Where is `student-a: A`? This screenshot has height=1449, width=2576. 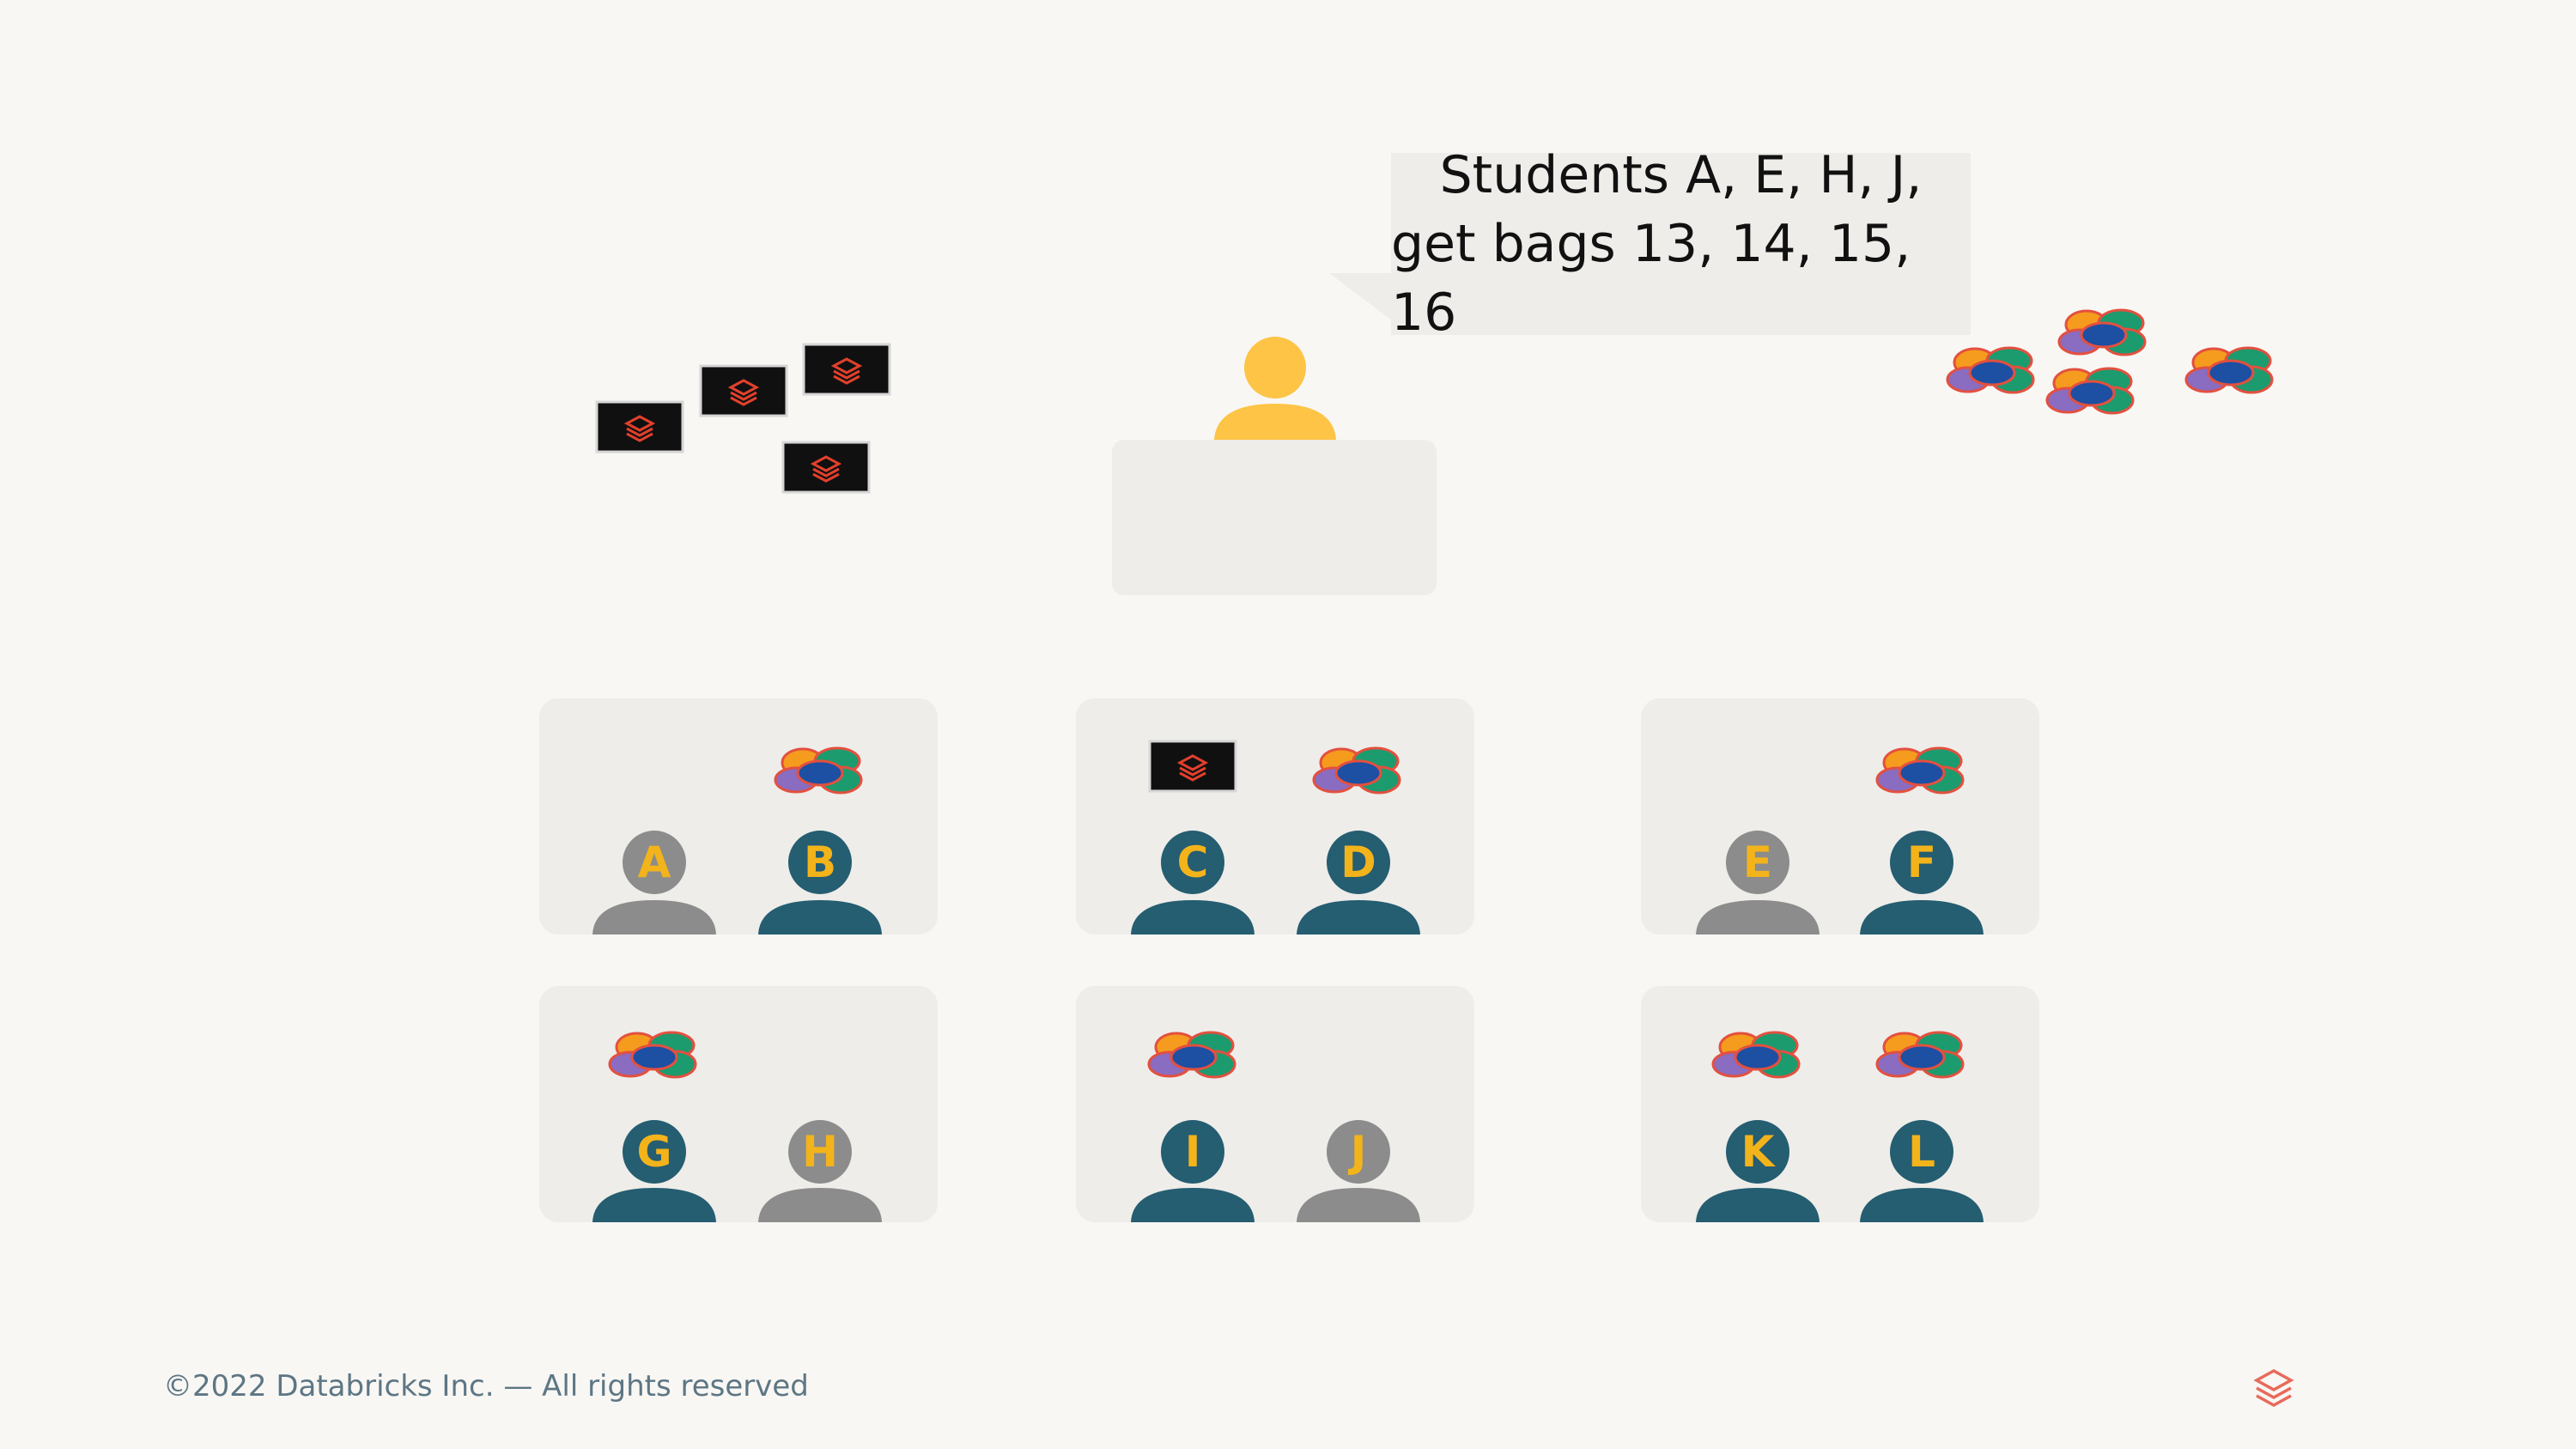
student-a: A is located at coordinates (654, 883).